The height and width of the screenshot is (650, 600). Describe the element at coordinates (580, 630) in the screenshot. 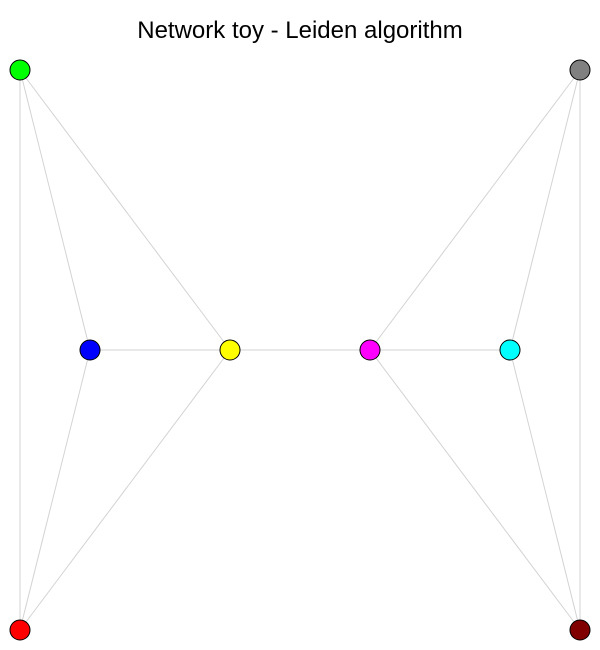

I see `node-maroon` at that location.